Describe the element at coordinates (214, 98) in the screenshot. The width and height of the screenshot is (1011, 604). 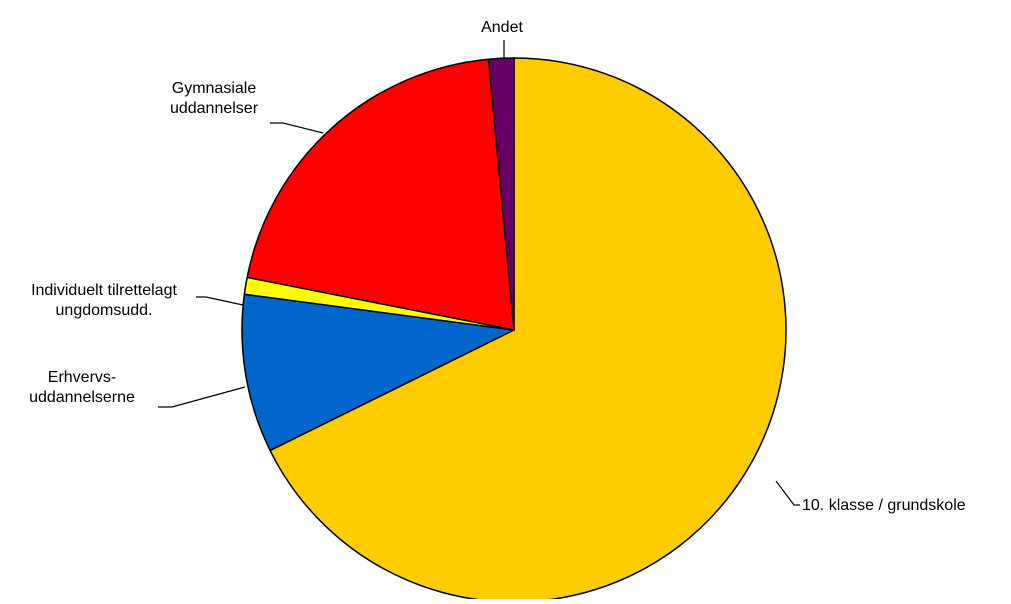
I see `slice-label-4: Gymnasiale uddannelser` at that location.